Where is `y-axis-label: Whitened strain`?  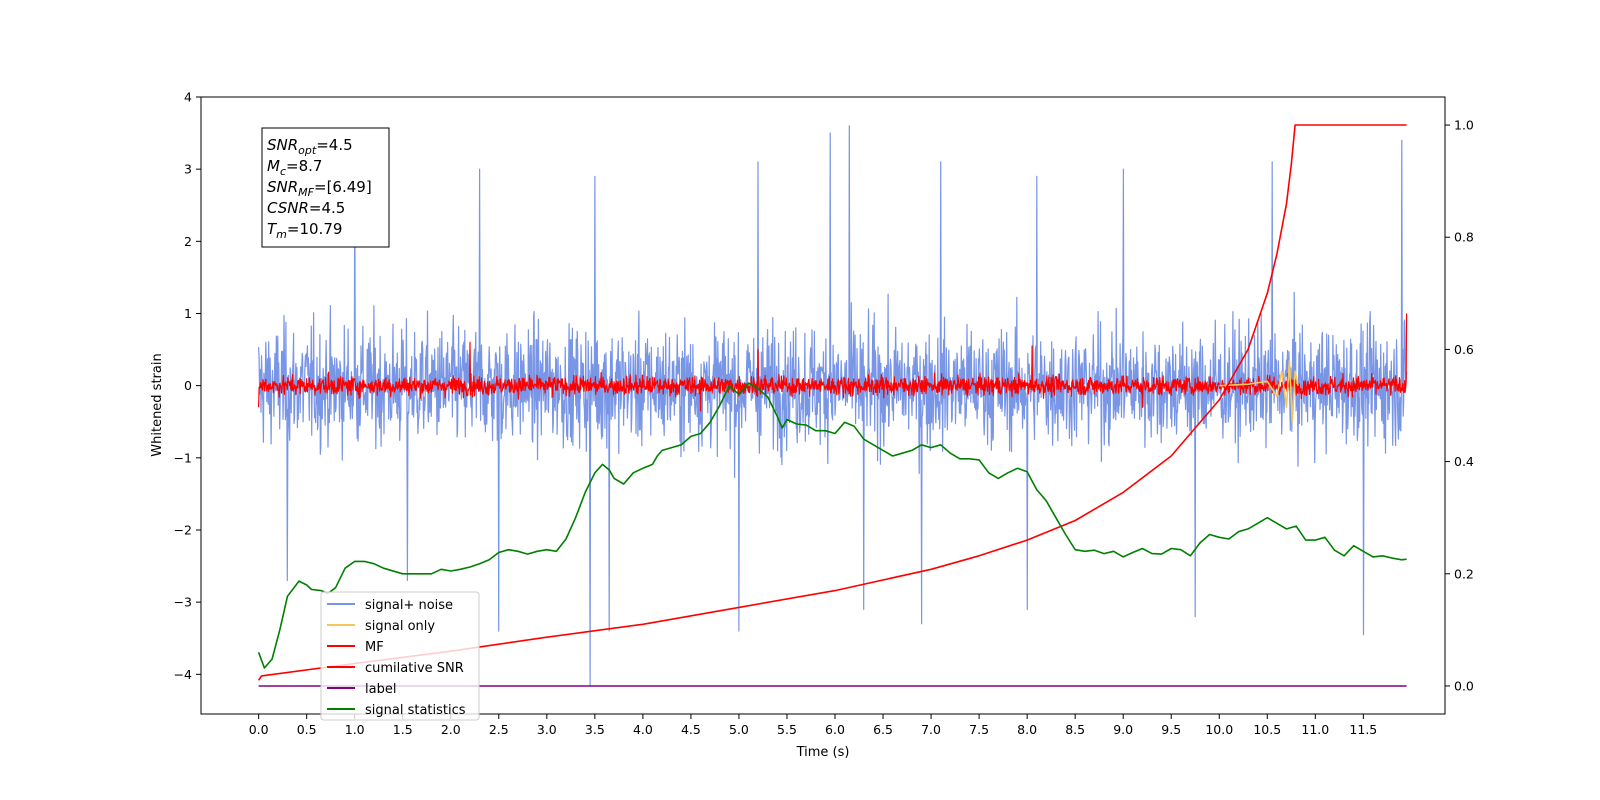 y-axis-label: Whitened strain is located at coordinates (157, 404).